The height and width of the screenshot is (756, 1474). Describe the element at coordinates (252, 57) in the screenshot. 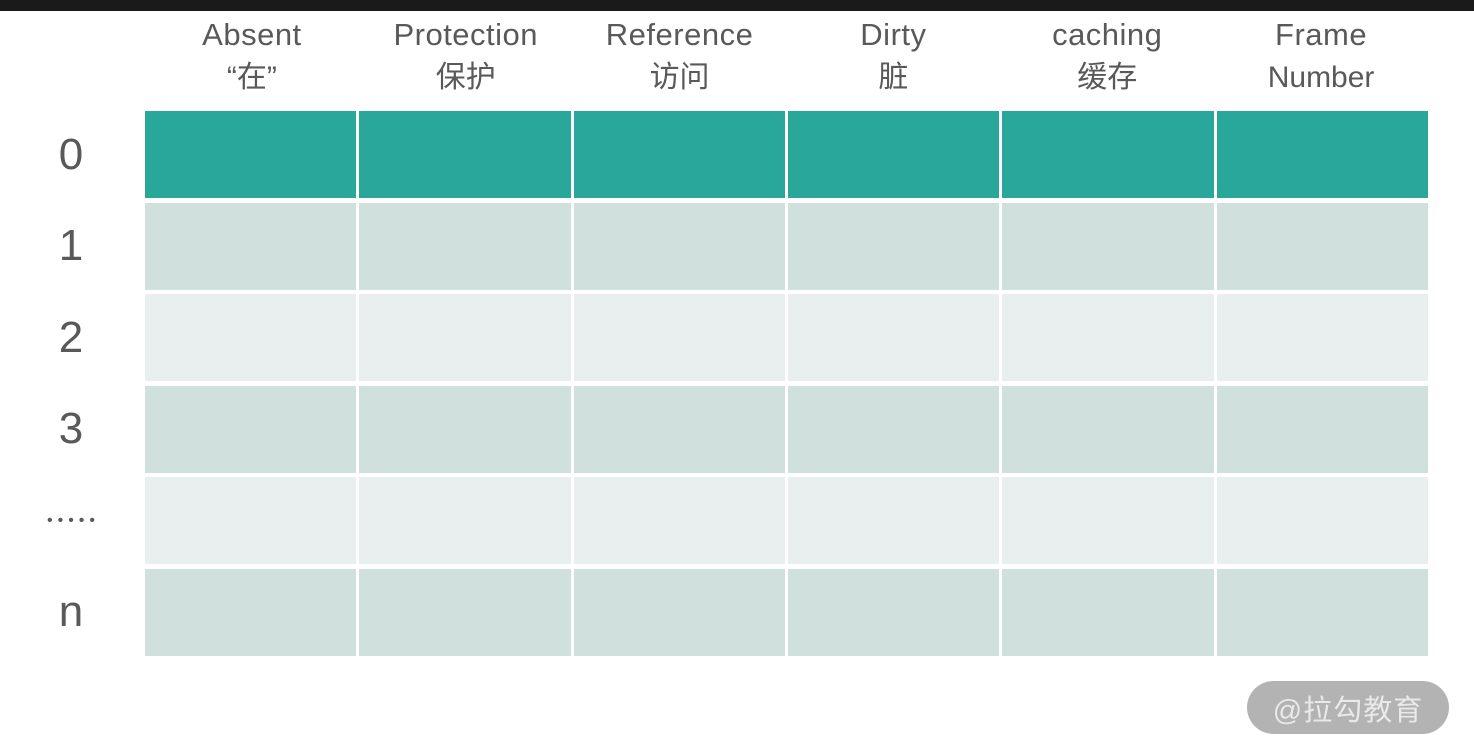

I see `column-header-absent: Absent “在”` at that location.